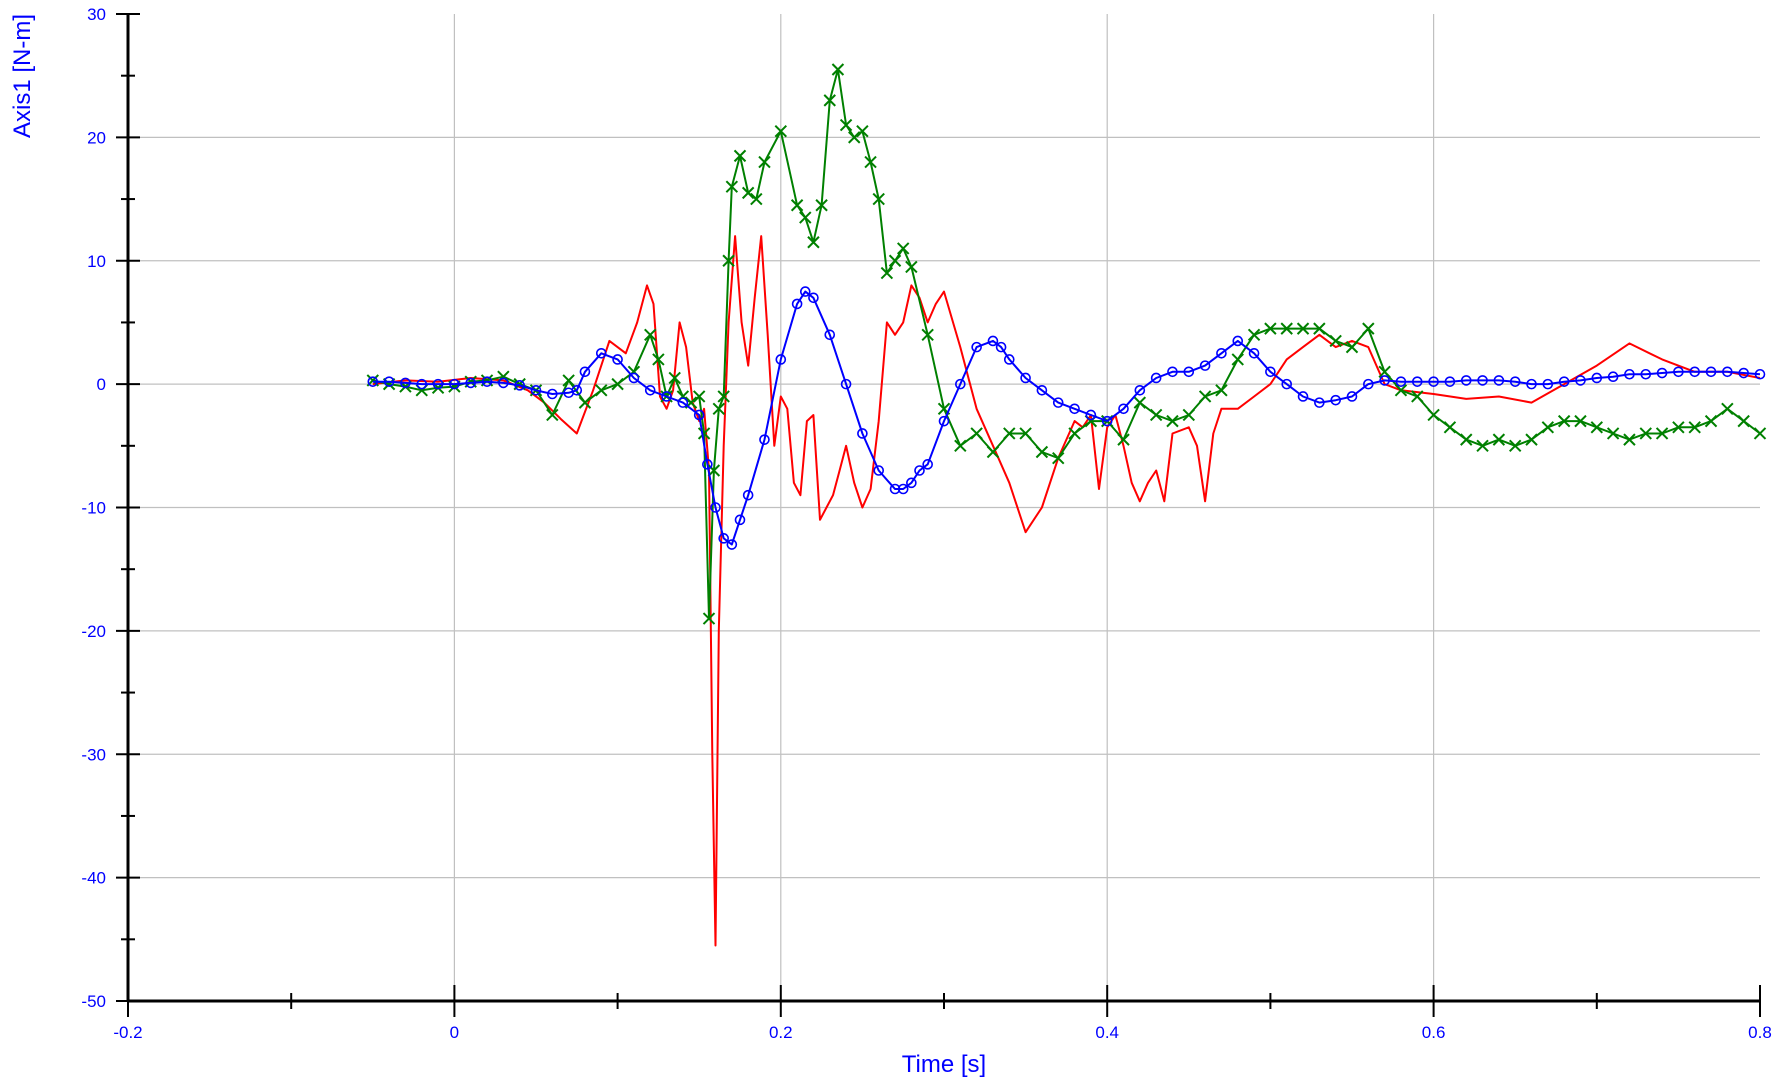 This screenshot has height=1085, width=1780. Describe the element at coordinates (127, 1032) in the screenshot. I see `x-tick-label: -0.2` at that location.